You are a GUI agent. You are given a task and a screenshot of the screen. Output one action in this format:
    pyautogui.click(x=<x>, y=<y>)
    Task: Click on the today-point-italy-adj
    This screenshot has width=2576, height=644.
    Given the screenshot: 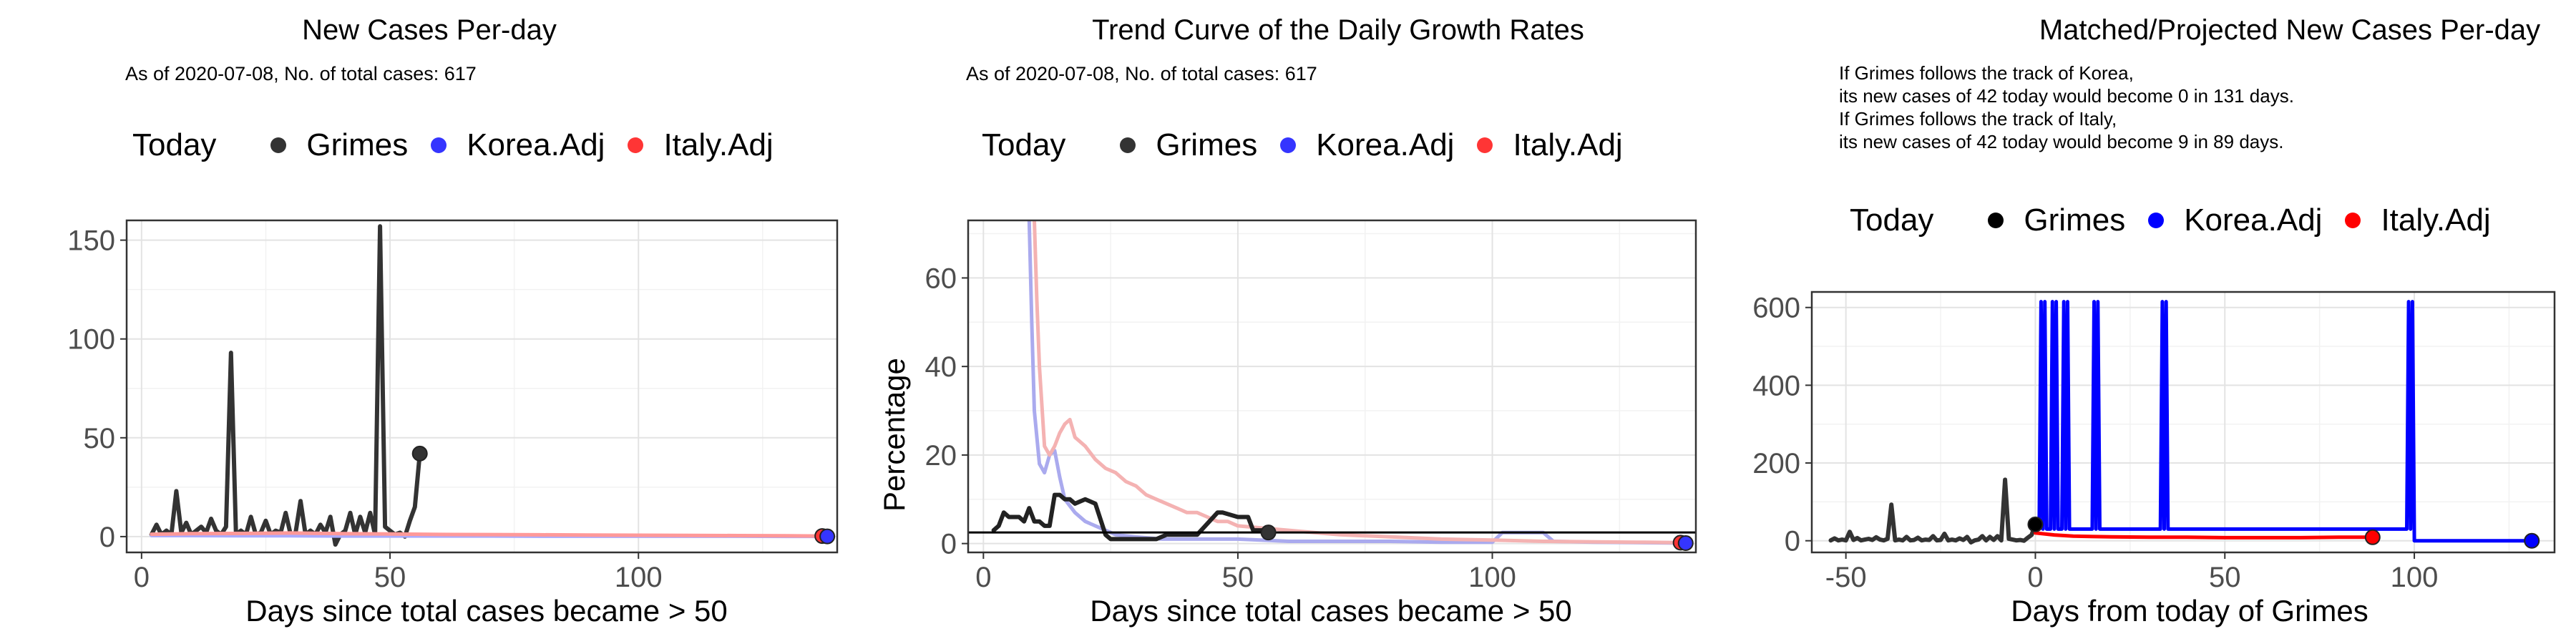 What is the action you would take?
    pyautogui.click(x=2372, y=537)
    